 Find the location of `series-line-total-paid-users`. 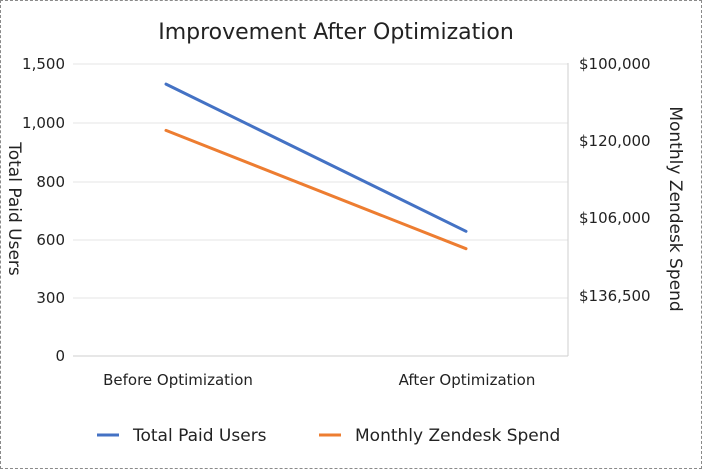

series-line-total-paid-users is located at coordinates (316, 157).